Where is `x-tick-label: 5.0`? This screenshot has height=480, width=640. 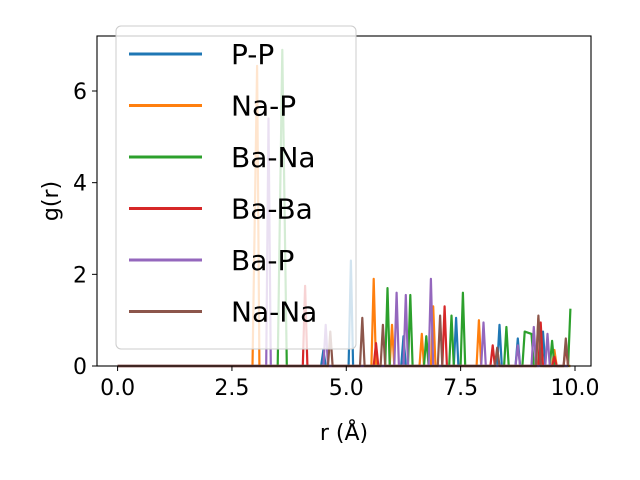
x-tick-label: 5.0 is located at coordinates (346, 388).